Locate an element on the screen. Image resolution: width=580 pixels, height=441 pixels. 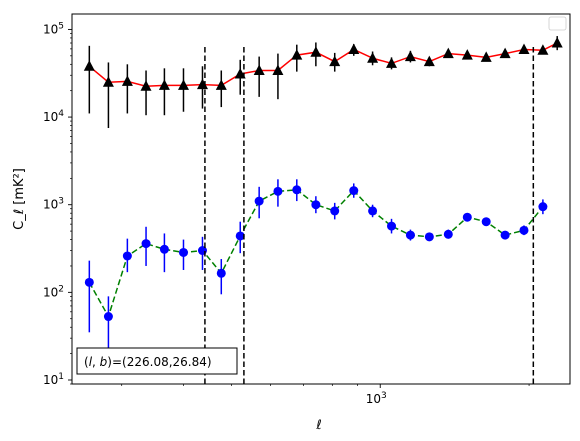
x-axis-label: ℓ is located at coordinates (318, 425).